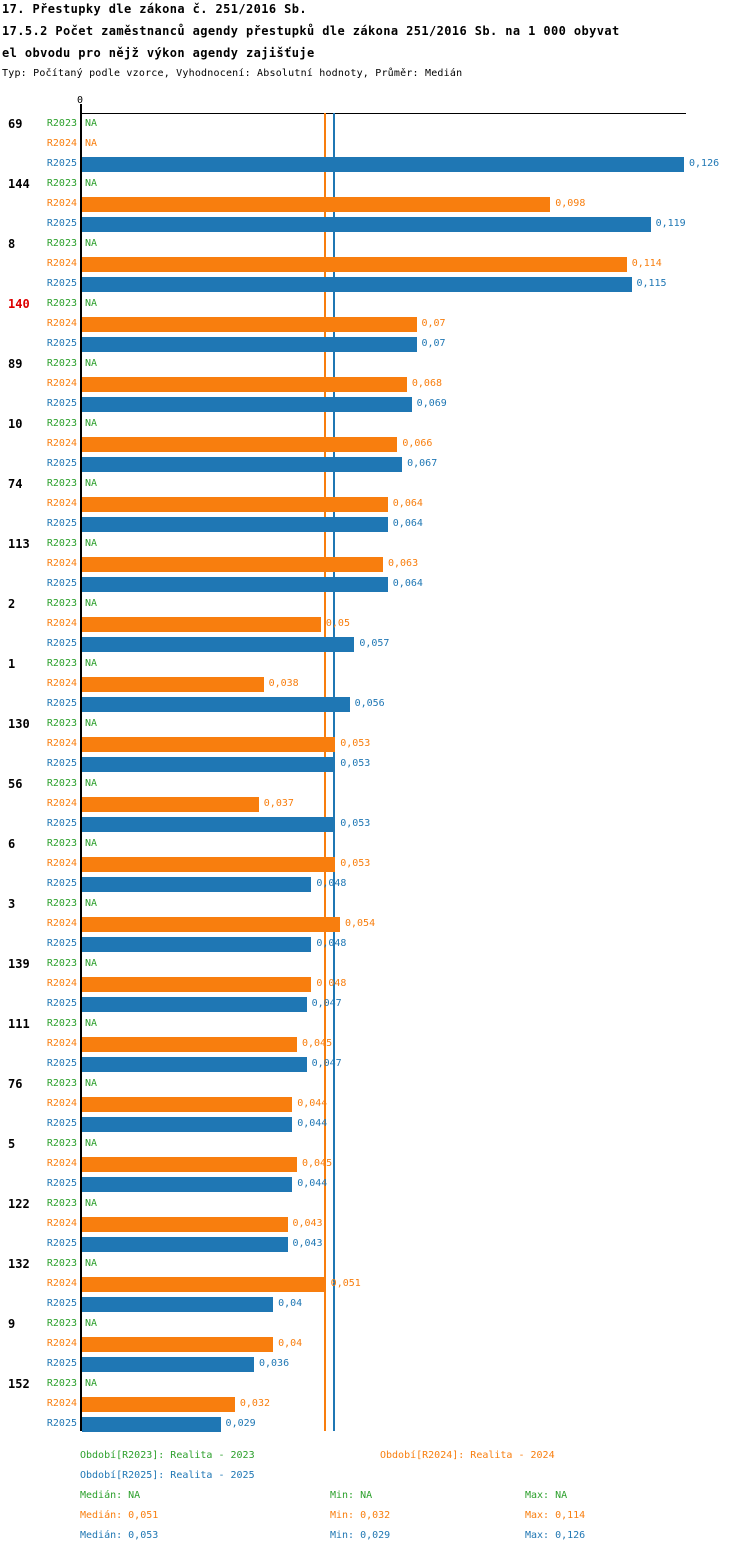 This screenshot has height=1554, width=750. Describe the element at coordinates (15, 784) in the screenshot. I see `group-id-label: 56` at that location.